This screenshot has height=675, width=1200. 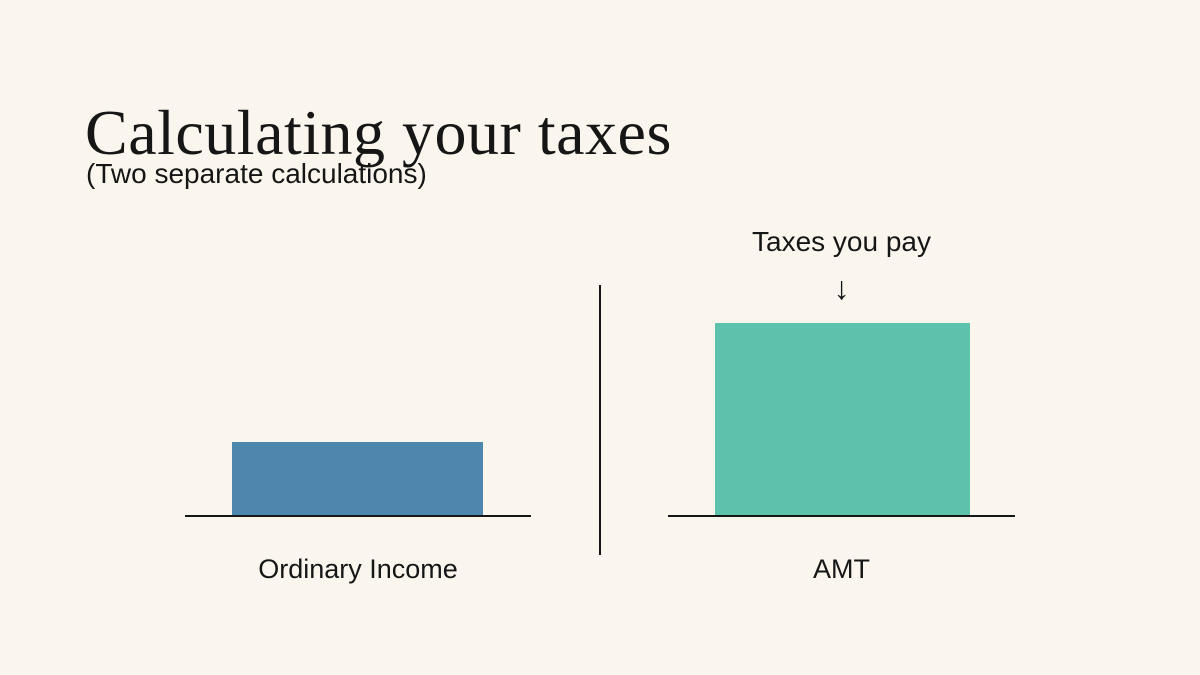 What do you see at coordinates (841, 241) in the screenshot?
I see `taxes-you-pay-annotation: Taxes you pay` at bounding box center [841, 241].